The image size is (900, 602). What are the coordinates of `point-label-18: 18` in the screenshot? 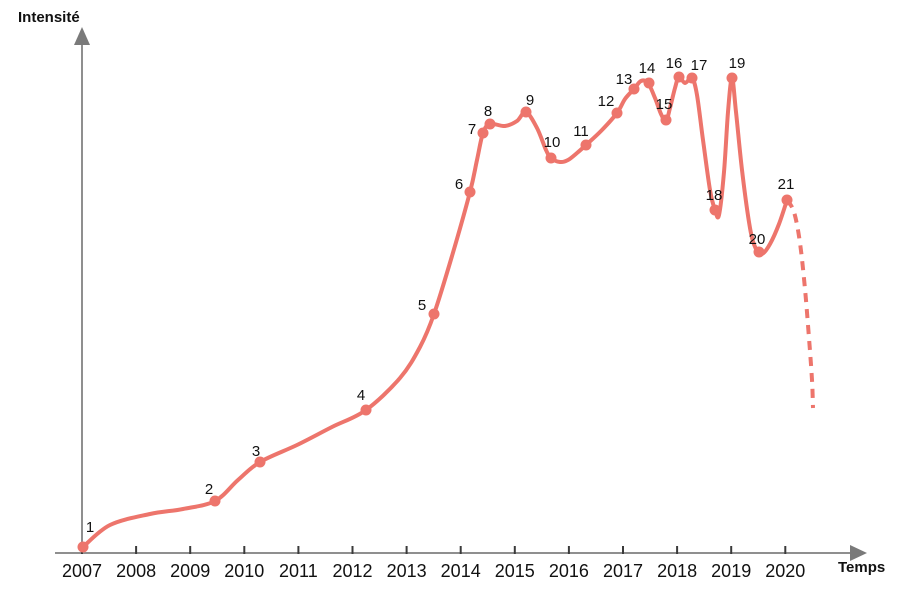 It's located at (714, 195).